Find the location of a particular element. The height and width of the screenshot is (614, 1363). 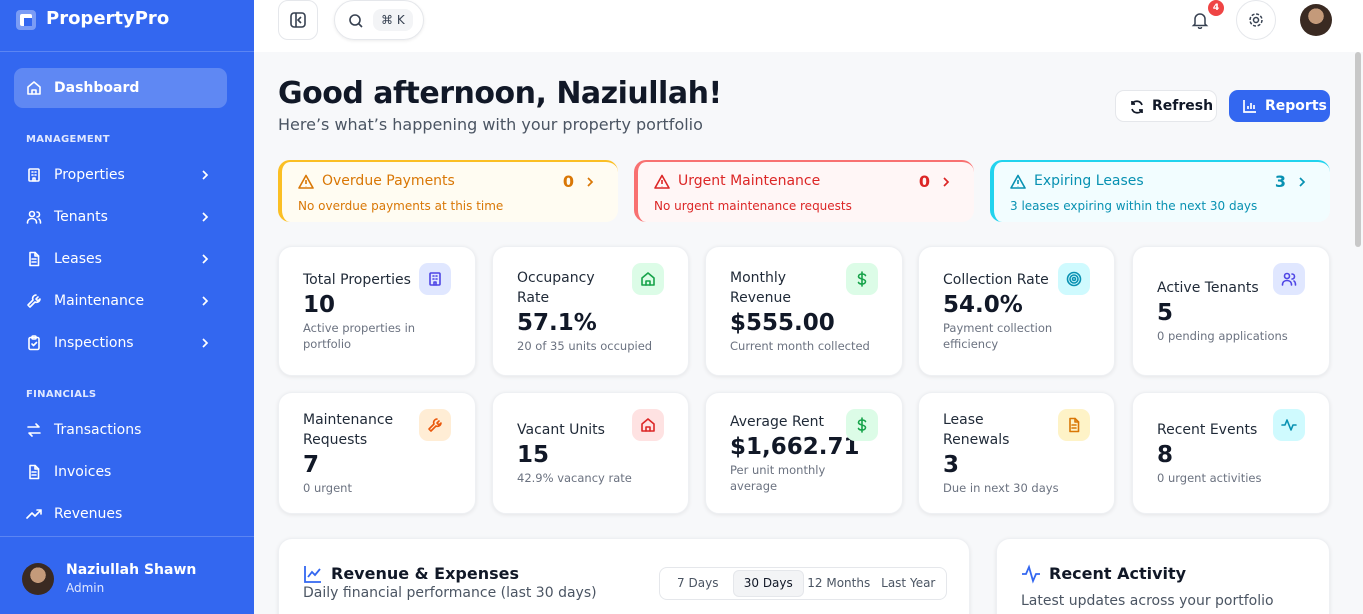

stat-label: Recent Events is located at coordinates (1207, 430).